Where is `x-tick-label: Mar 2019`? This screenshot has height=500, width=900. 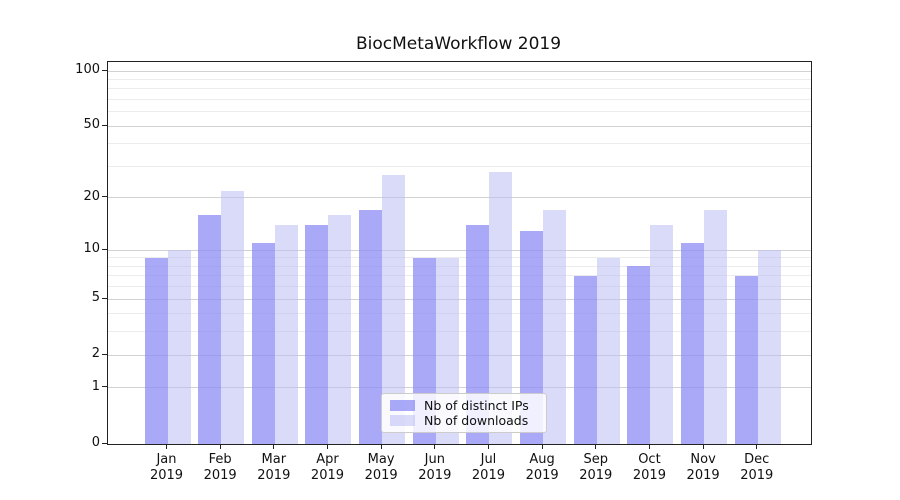 x-tick-label: Mar 2019 is located at coordinates (274, 467).